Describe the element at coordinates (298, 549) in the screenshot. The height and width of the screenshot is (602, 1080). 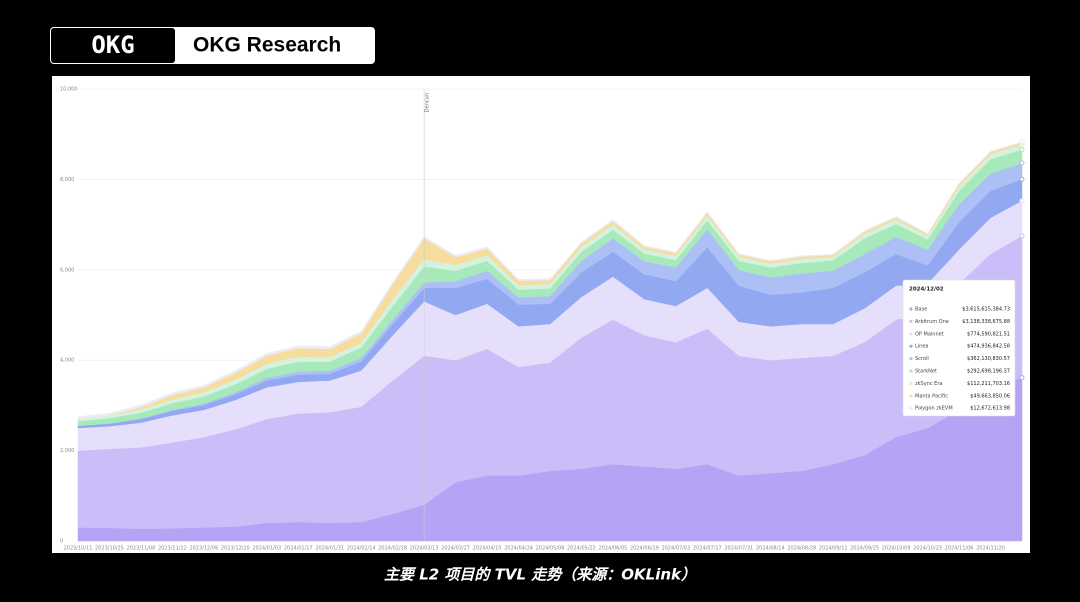
I see `x-tick-label: 2024/01/17` at that location.